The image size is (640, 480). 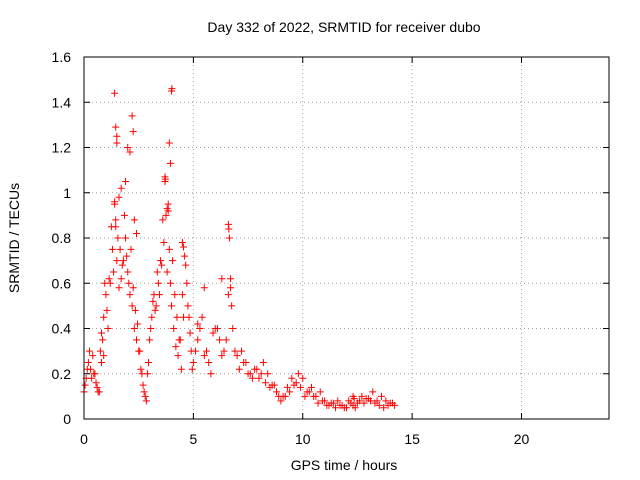 I want to click on y-tick-label: 0.8, so click(x=62, y=238).